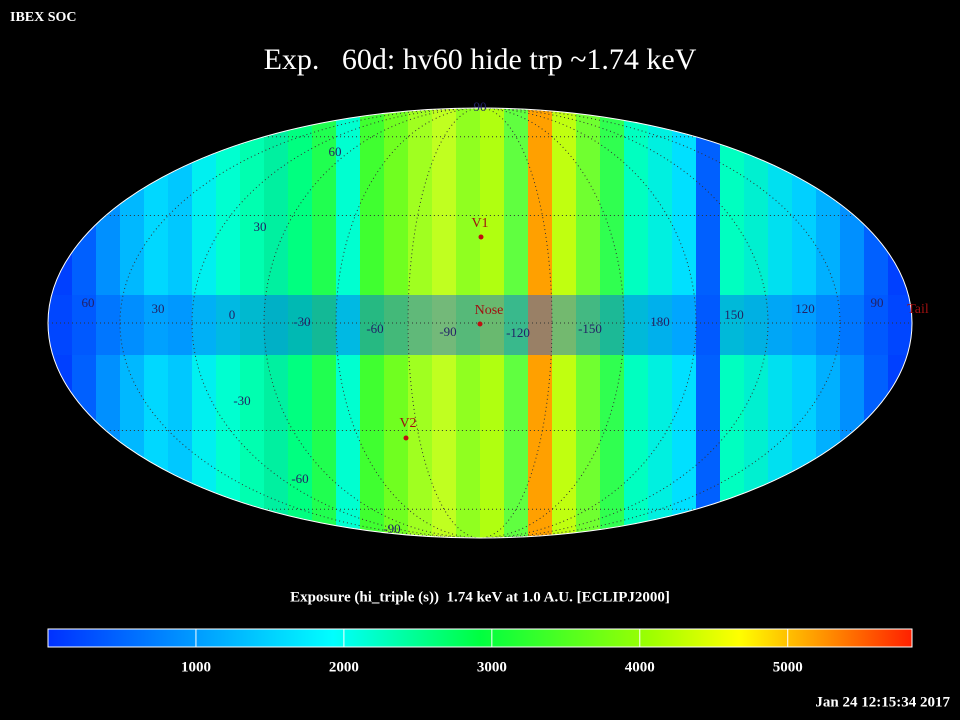 The width and height of the screenshot is (960, 720). What do you see at coordinates (196, 667) in the screenshot?
I see `colorbar-tick-label: 1000` at bounding box center [196, 667].